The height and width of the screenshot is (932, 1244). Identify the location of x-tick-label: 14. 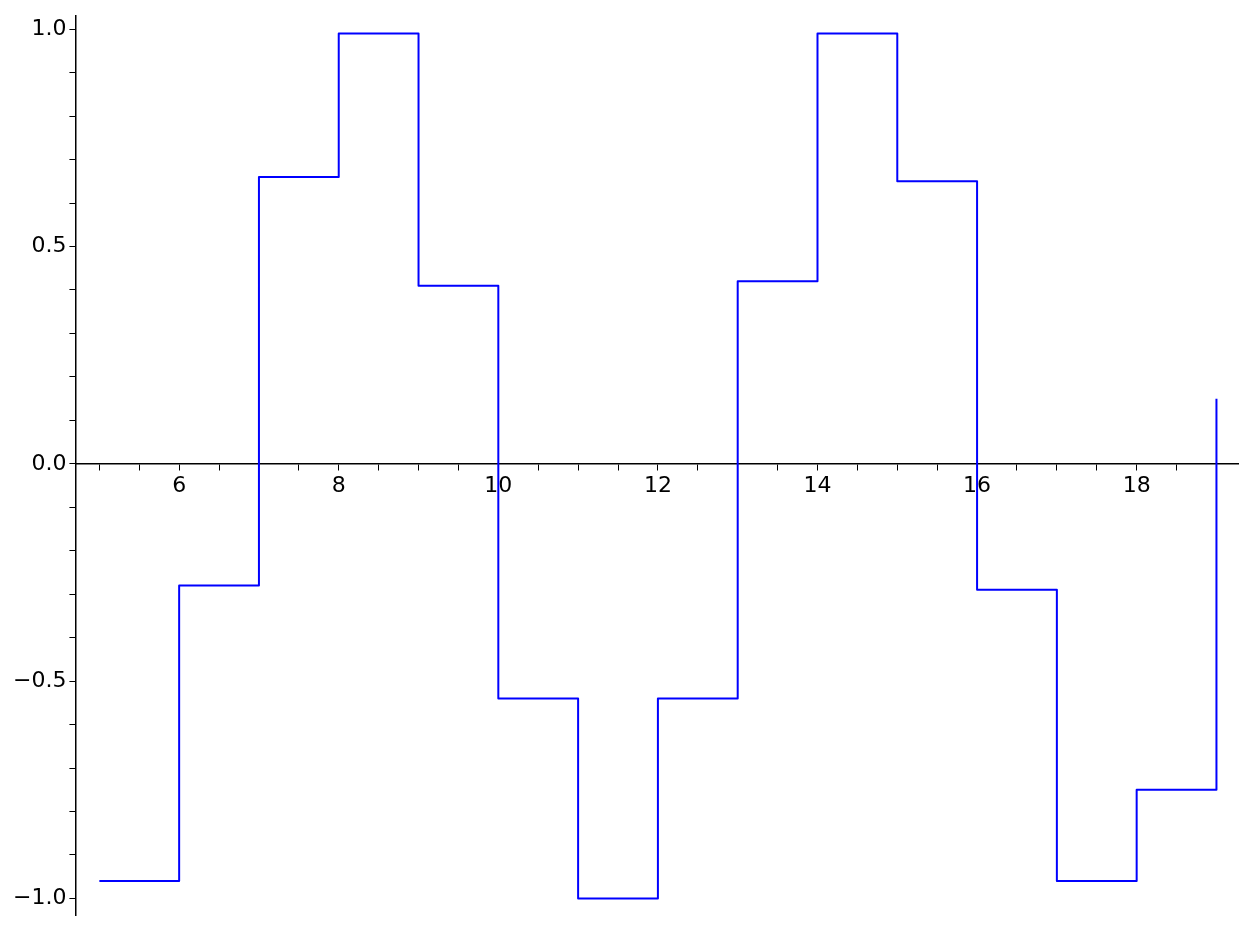
(817, 484).